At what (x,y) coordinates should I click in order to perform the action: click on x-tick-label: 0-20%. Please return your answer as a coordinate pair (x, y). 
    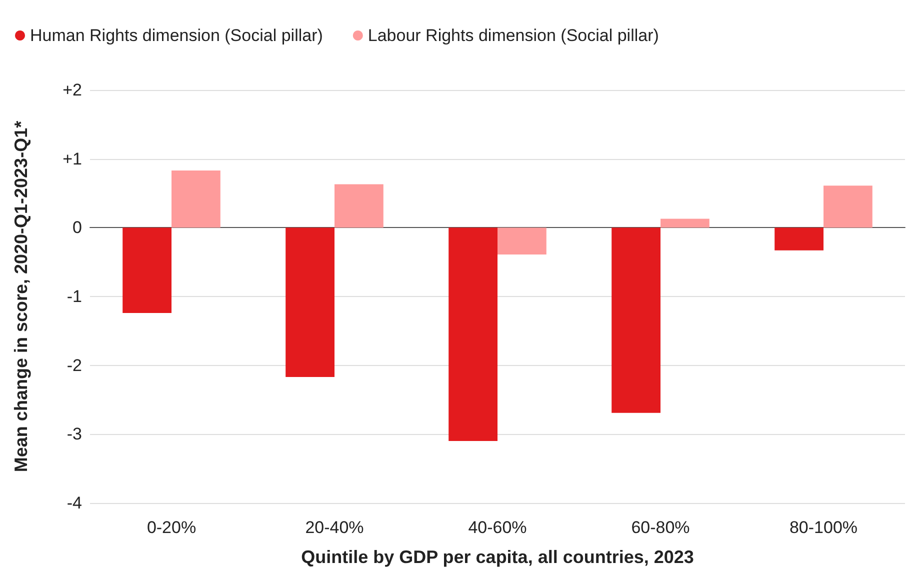
    Looking at the image, I should click on (171, 527).